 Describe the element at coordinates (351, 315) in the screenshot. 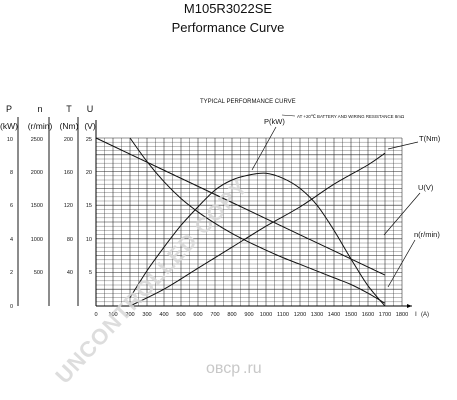

I see `x-tick-label: 1500` at that location.